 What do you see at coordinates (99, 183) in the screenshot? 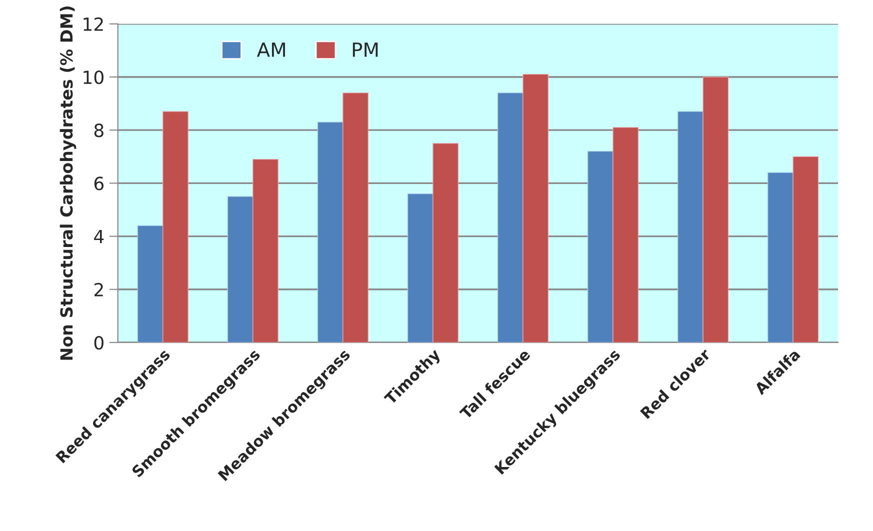
I see `y-tick-label: 6` at bounding box center [99, 183].